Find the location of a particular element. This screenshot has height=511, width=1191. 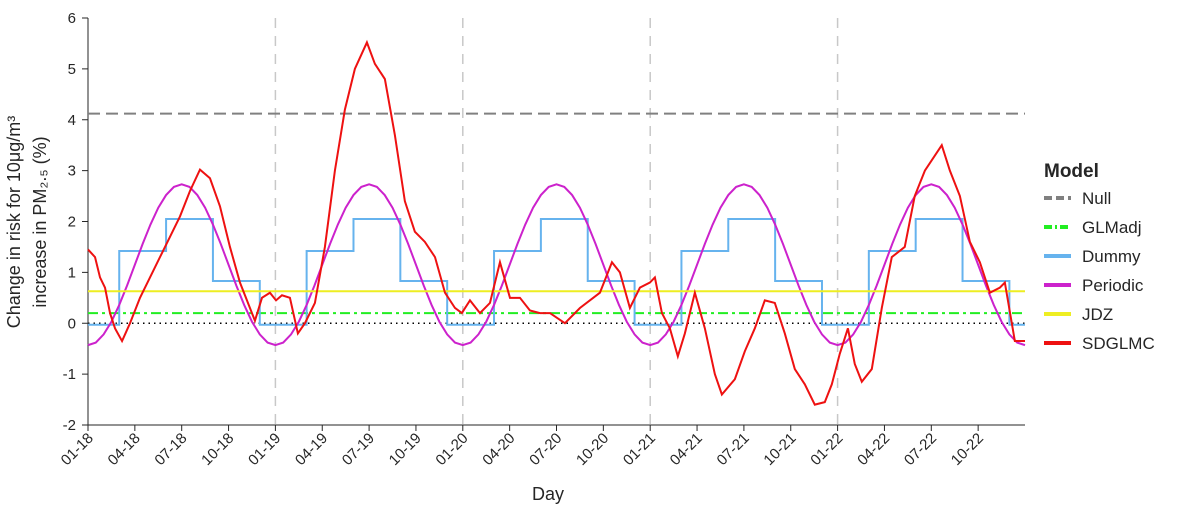

x-tick-label: 04-22 is located at coordinates (873, 449).